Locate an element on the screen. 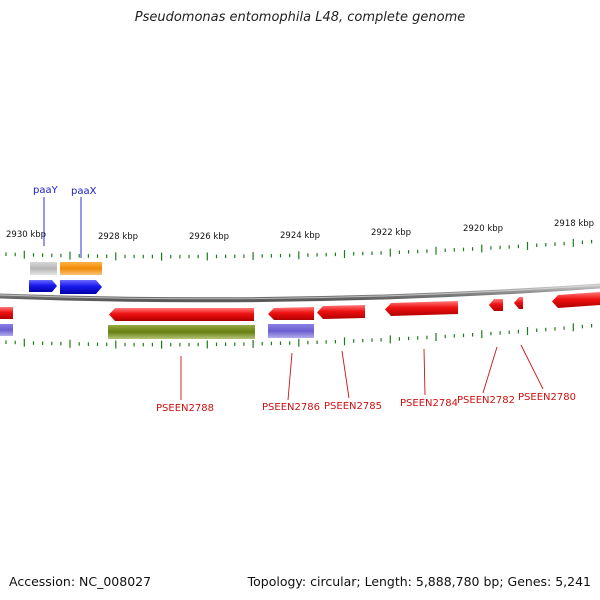 The width and height of the screenshot is (600, 600). accession-text: Accession: NC_008027 is located at coordinates (80, 581).